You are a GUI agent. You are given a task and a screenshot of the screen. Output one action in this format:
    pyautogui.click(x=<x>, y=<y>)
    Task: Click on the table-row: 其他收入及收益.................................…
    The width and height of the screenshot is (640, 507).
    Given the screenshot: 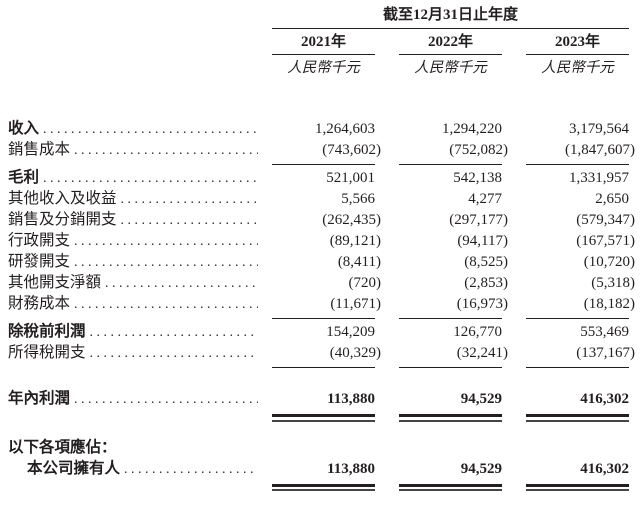 What is the action you would take?
    pyautogui.click(x=324, y=198)
    